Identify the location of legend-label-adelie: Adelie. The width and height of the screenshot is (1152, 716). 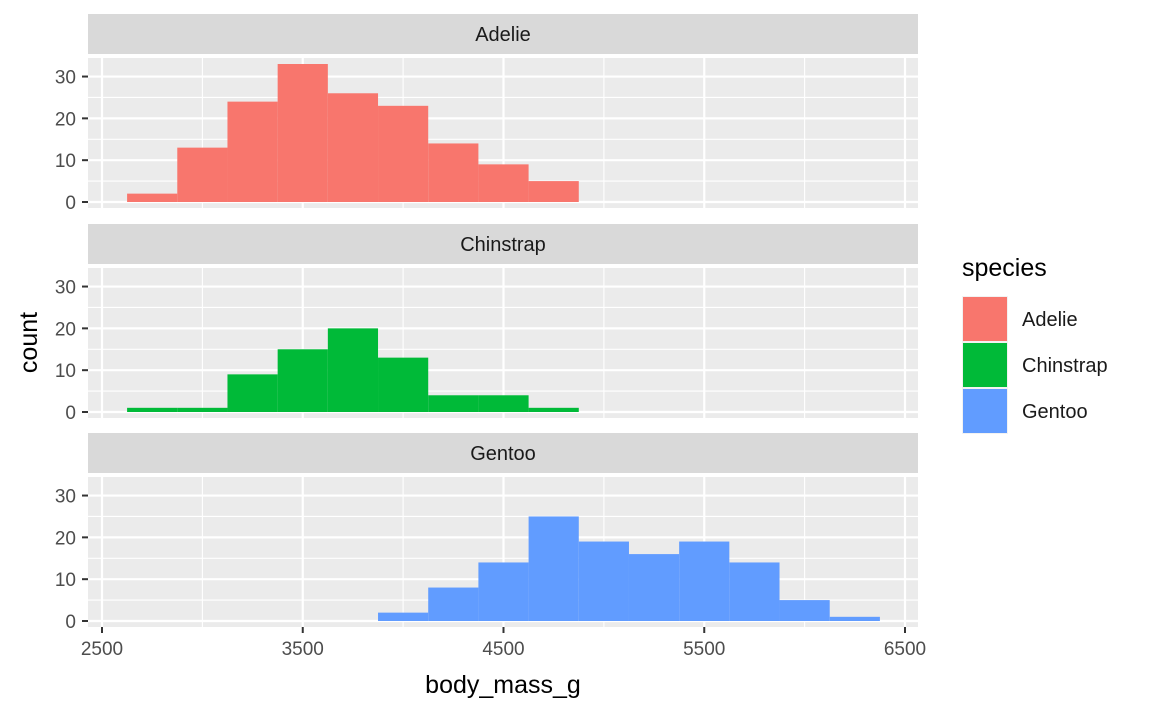
(1050, 320).